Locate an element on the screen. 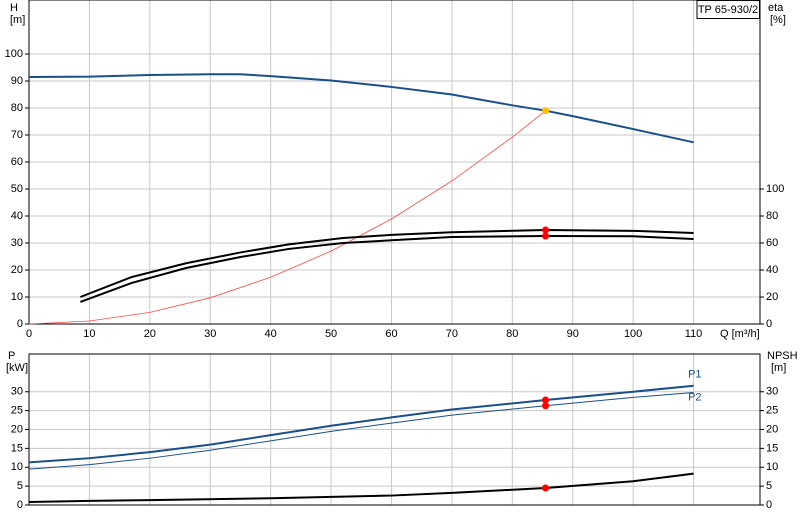  y-axis-label: P is located at coordinates (11, 356).